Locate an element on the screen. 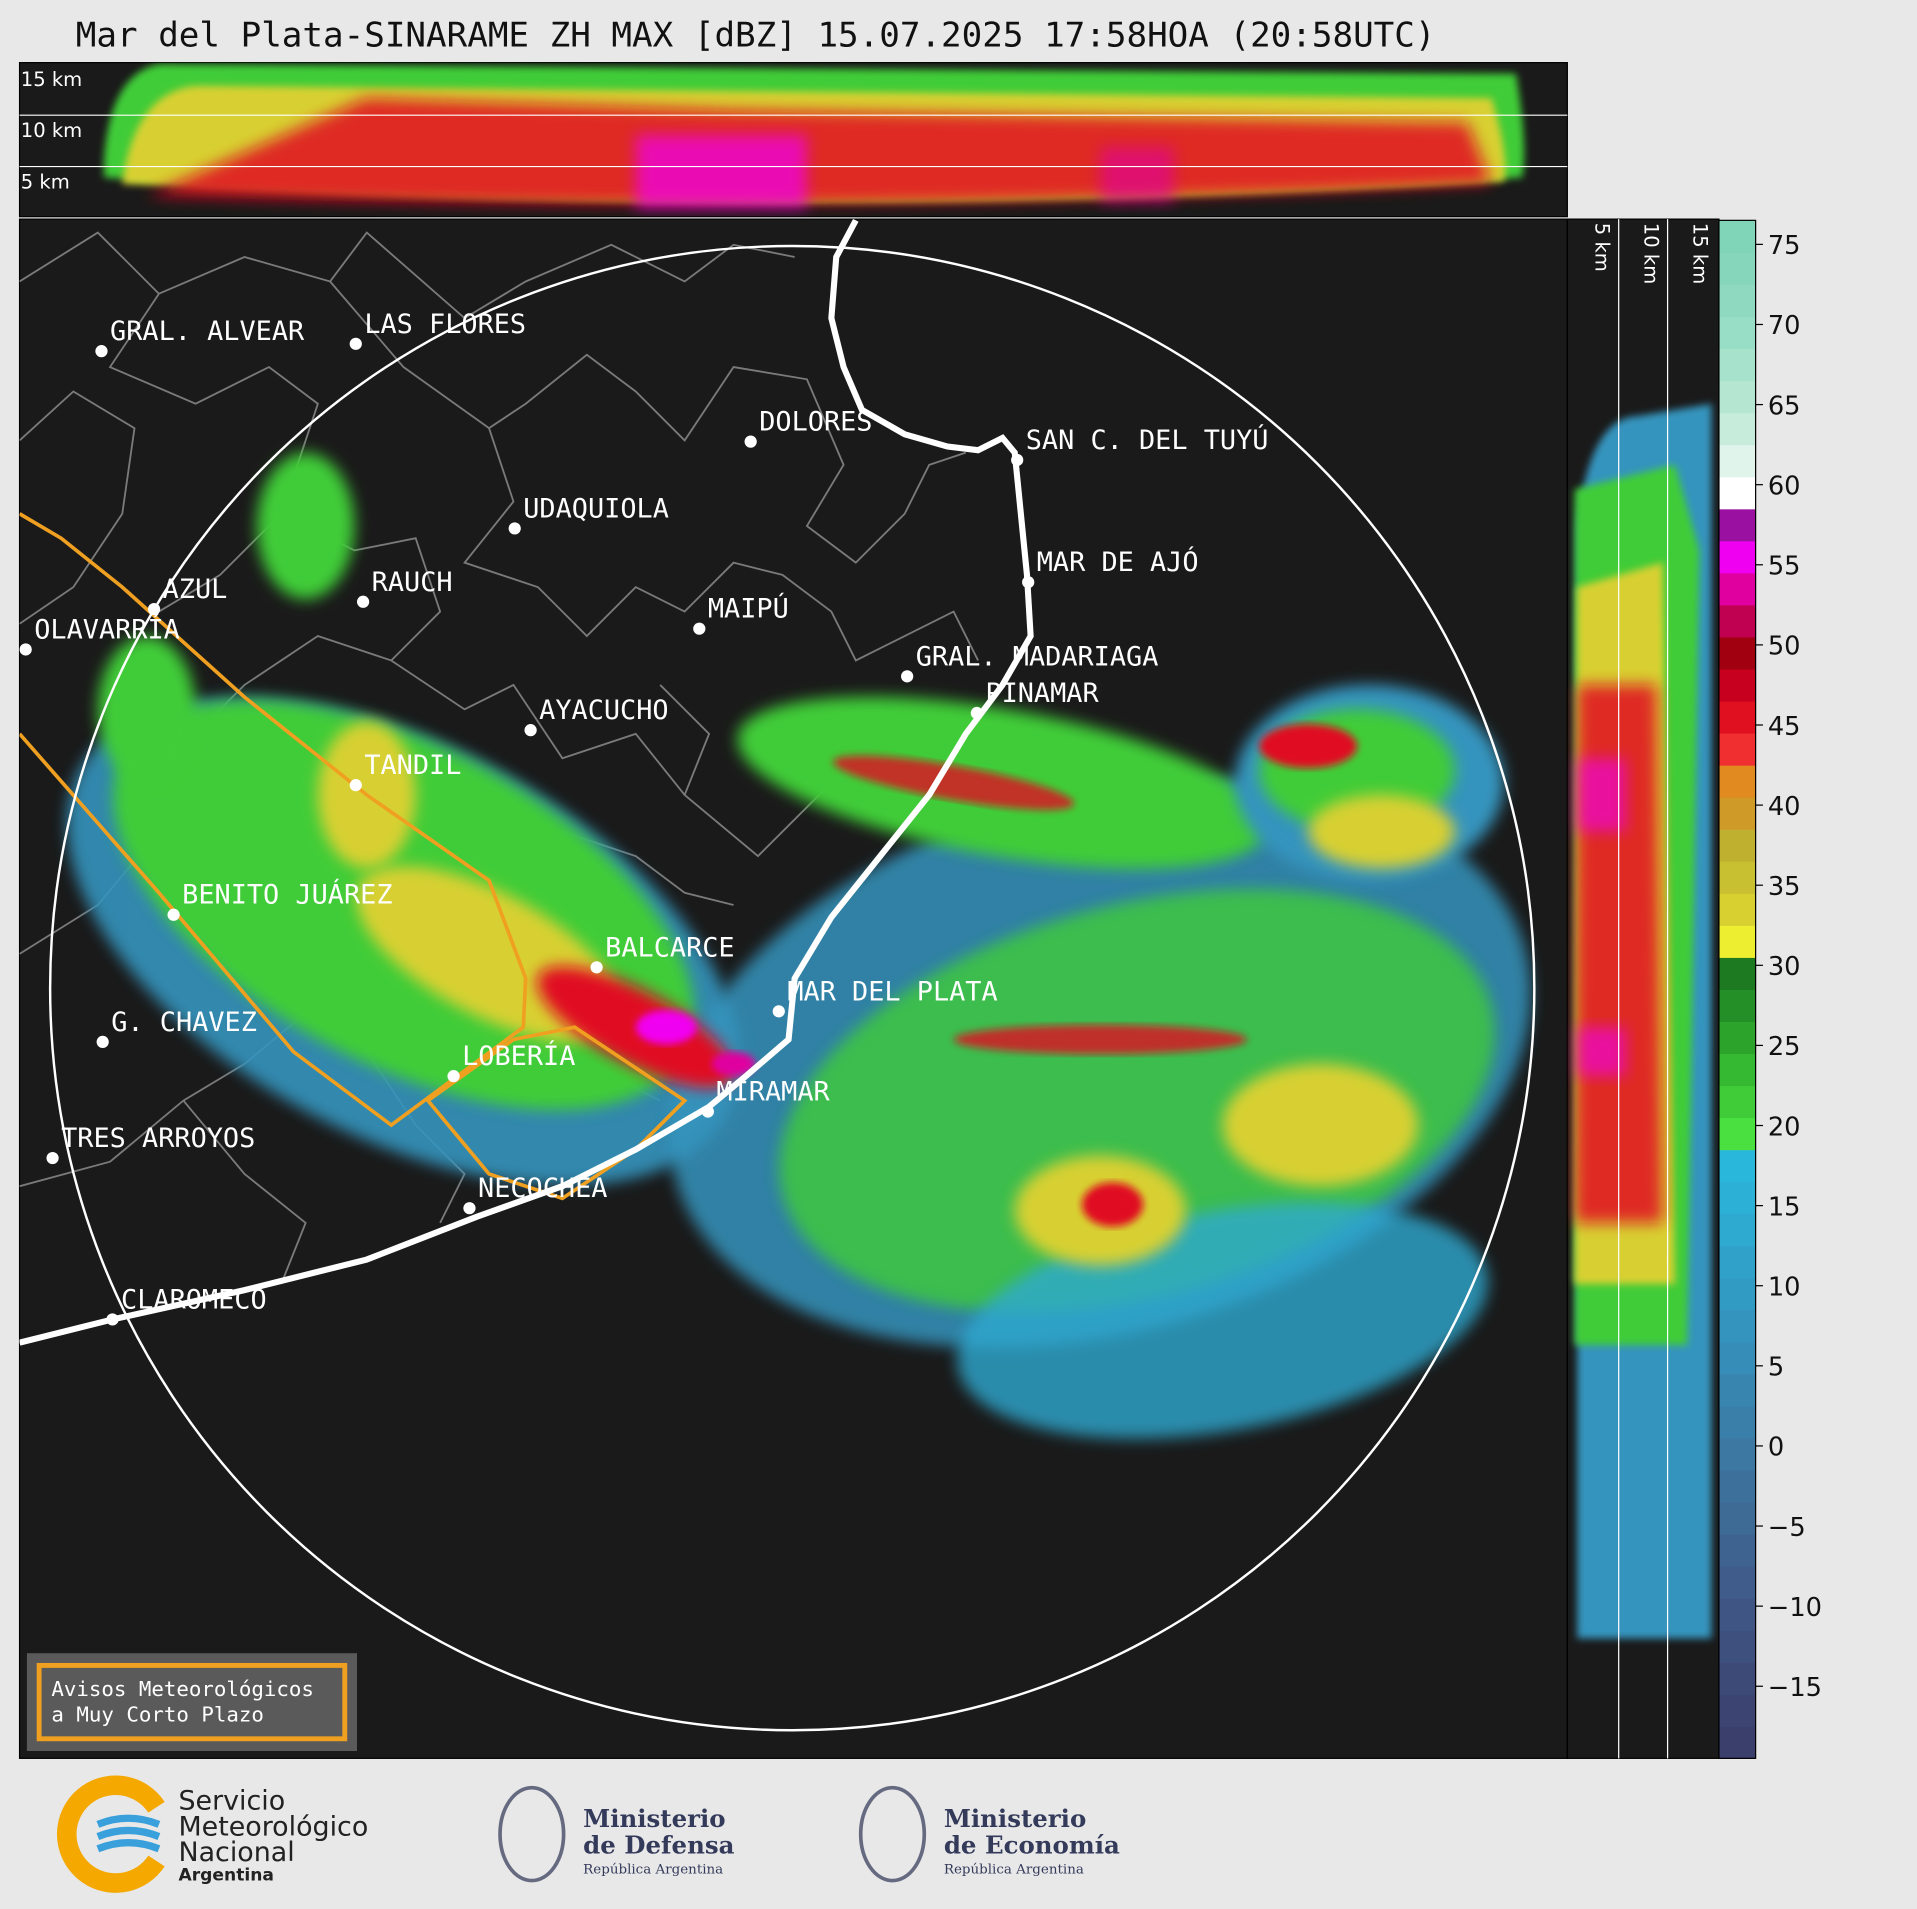 Image resolution: width=1917 pixels, height=1909 pixels. city-label: NECOCHEA is located at coordinates (542, 1188).